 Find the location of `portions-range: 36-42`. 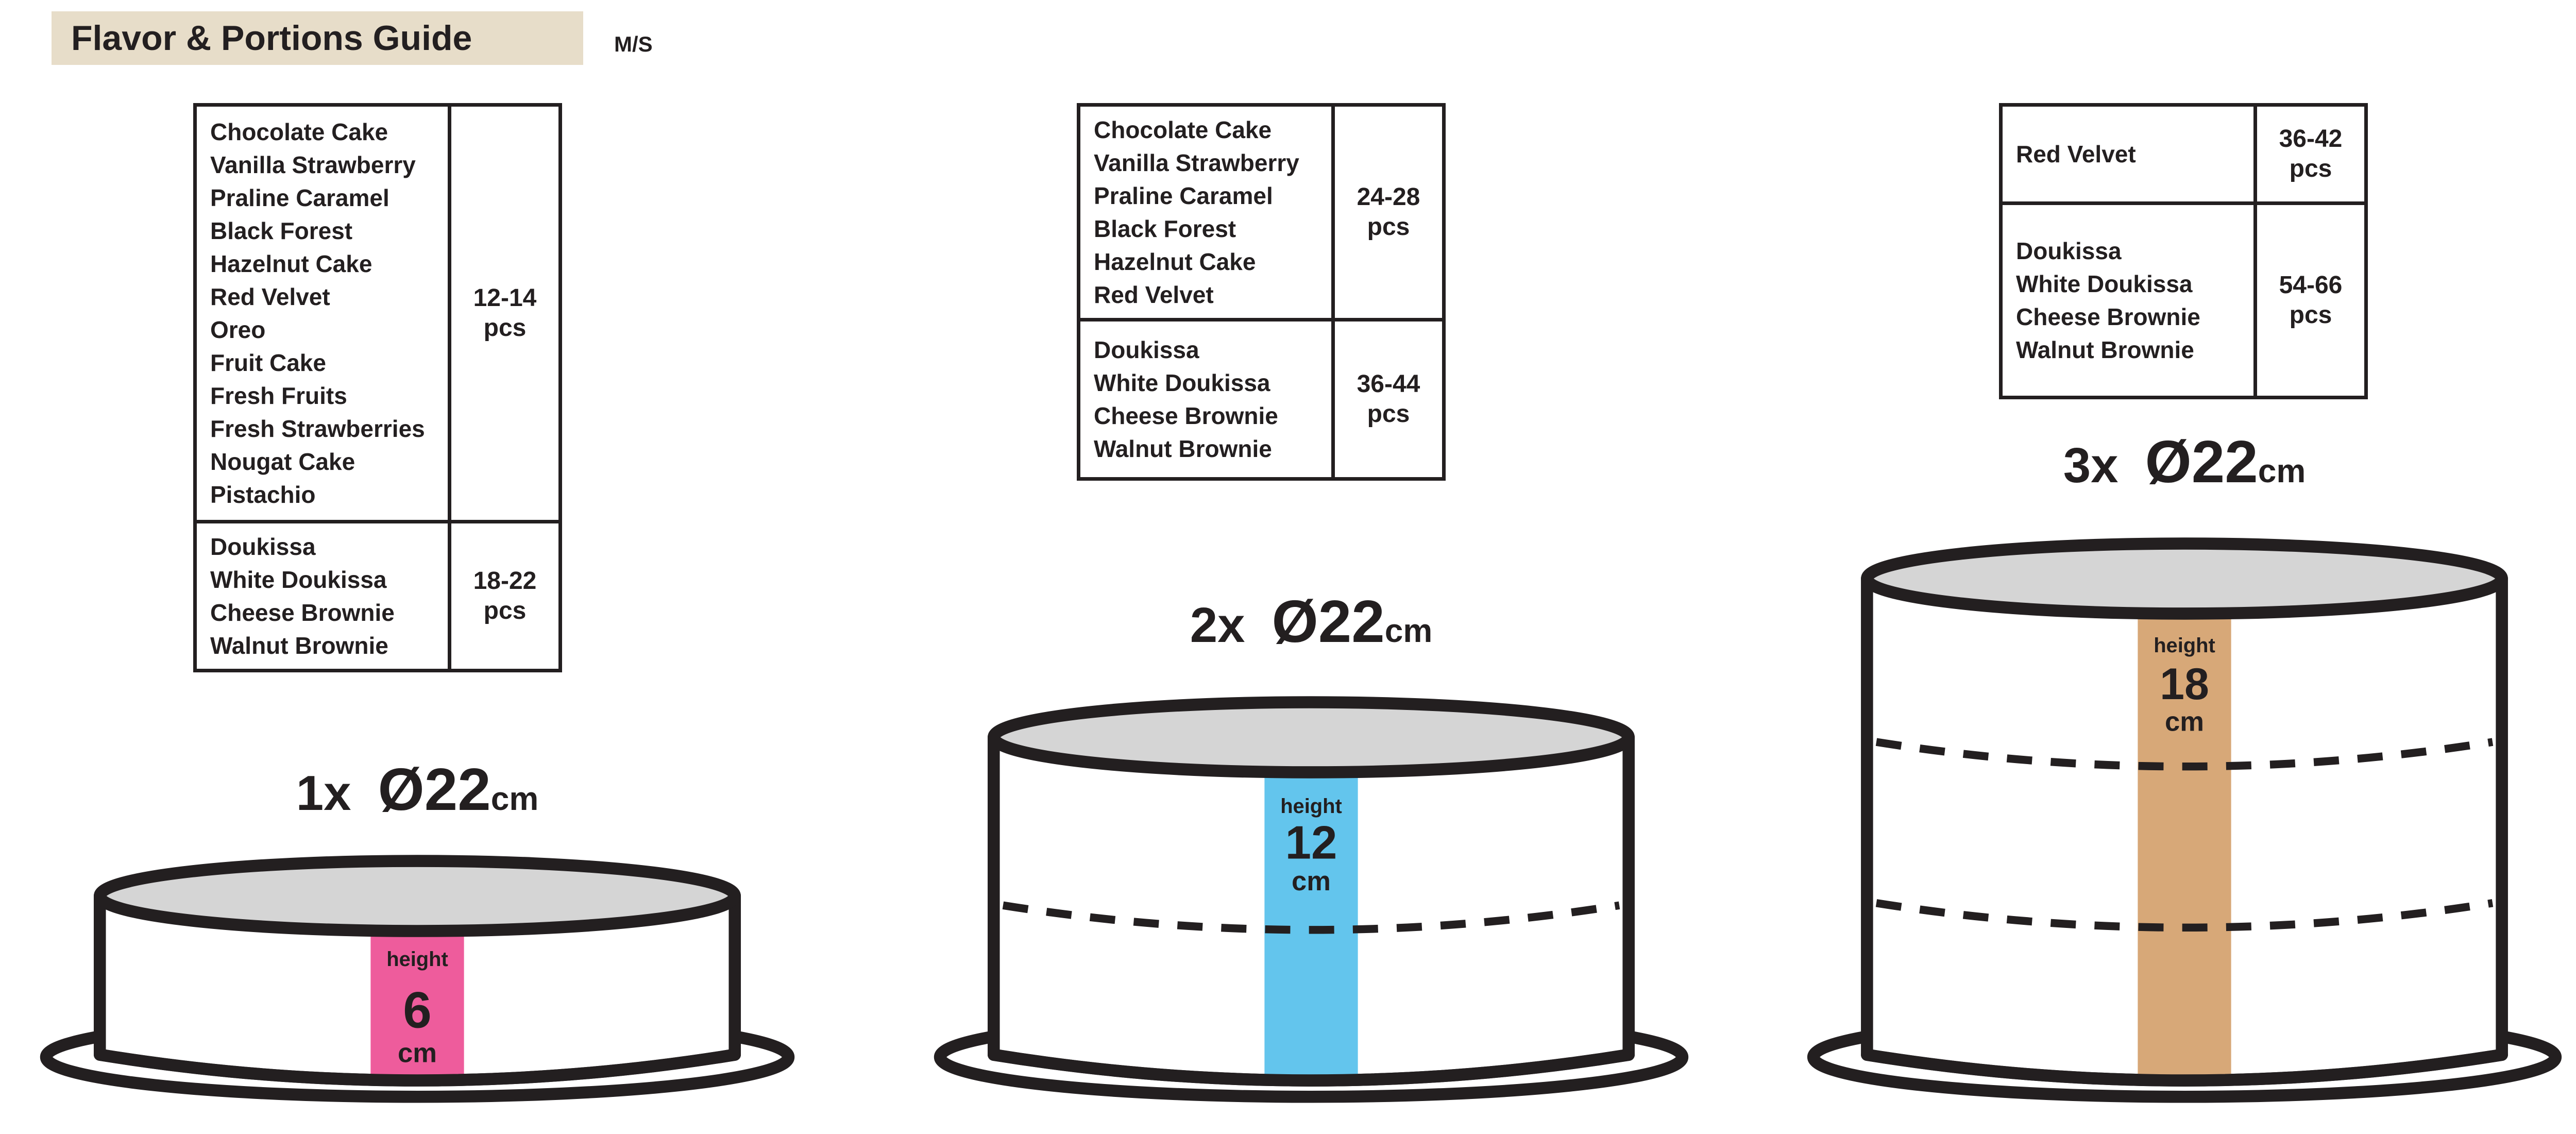

portions-range: 36-42 is located at coordinates (2311, 139).